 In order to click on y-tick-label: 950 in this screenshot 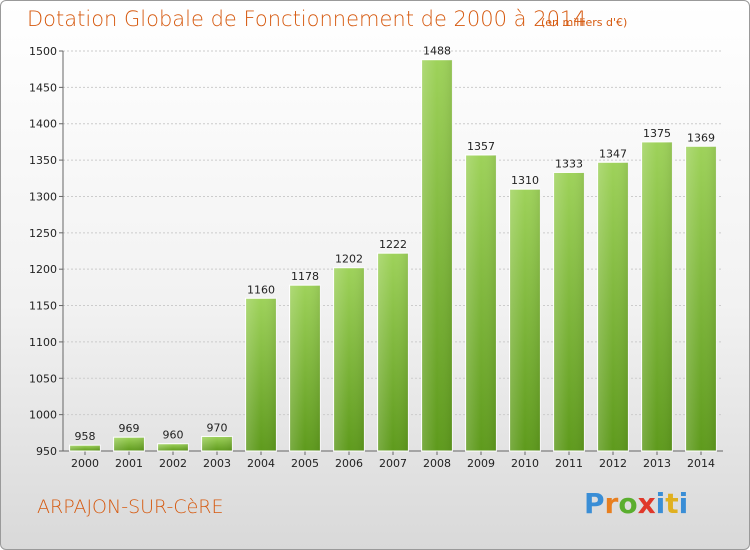, I will do `click(46, 451)`.